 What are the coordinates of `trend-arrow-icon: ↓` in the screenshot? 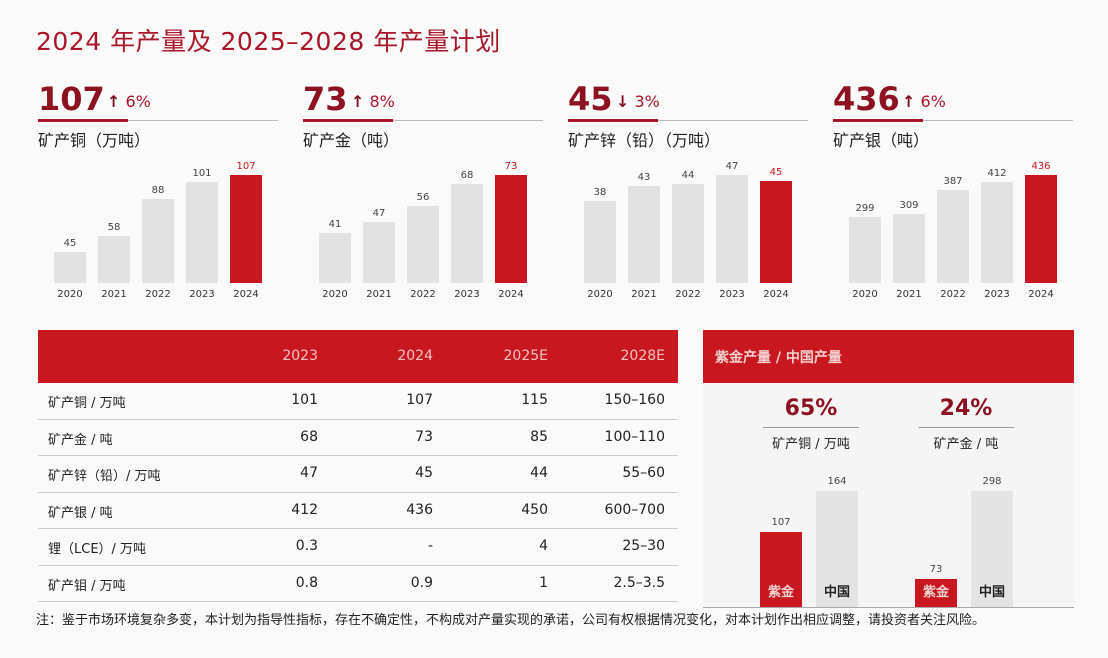 It's located at (623, 101).